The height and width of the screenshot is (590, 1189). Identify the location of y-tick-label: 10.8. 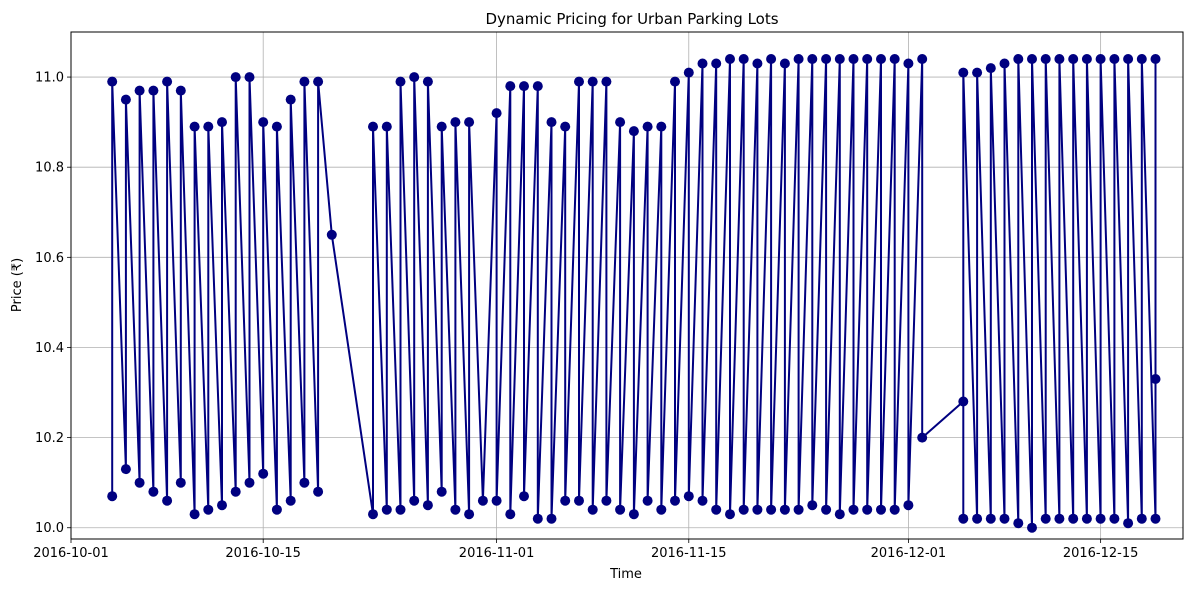
(49, 168).